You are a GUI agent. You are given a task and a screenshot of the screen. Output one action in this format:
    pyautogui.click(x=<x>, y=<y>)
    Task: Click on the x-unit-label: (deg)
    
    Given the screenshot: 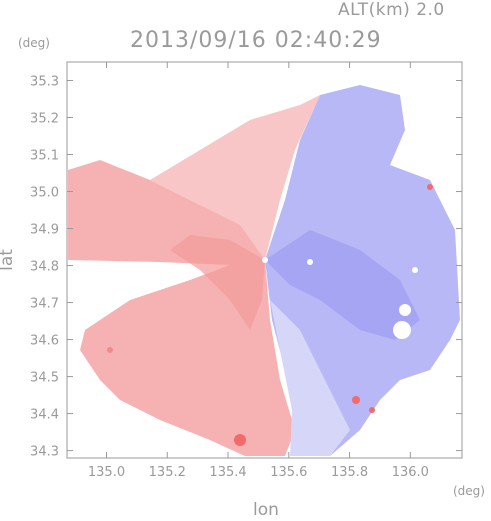 What is the action you would take?
    pyautogui.click(x=469, y=491)
    